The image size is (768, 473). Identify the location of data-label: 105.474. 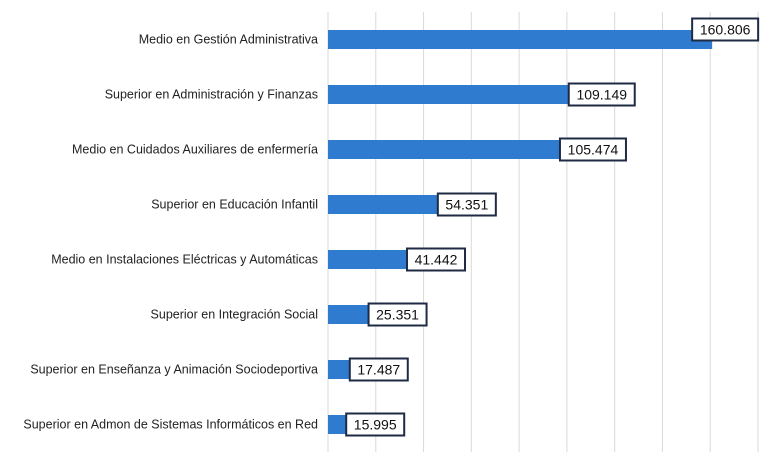
(592, 149).